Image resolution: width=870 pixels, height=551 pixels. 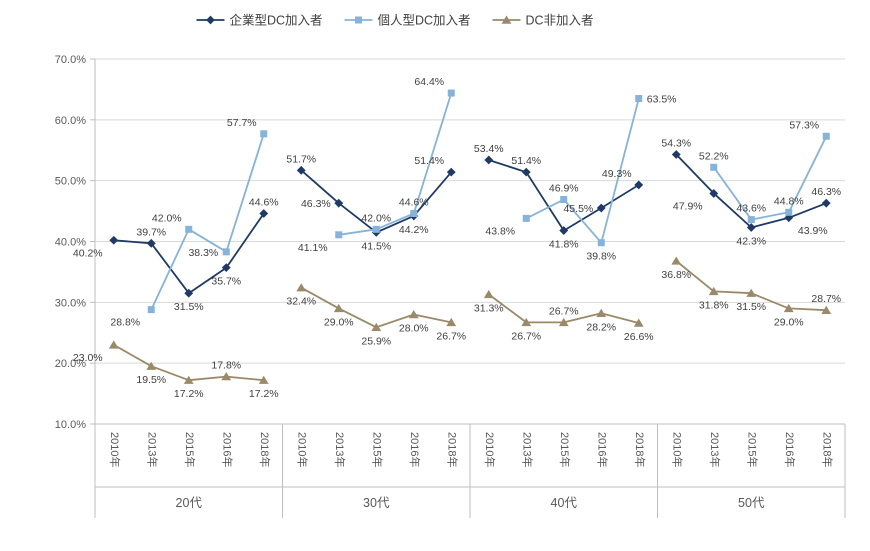 I want to click on legend-label-1: 個人型DC加入者, so click(x=424, y=21).